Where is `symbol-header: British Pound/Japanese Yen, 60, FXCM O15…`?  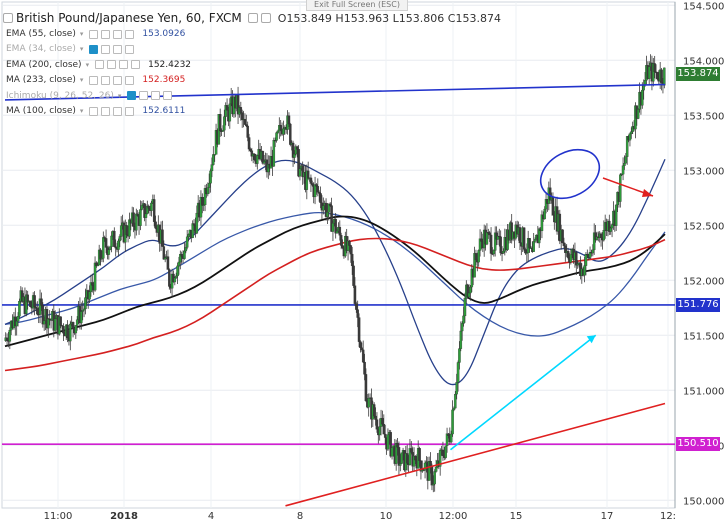 symbol-header: British Pound/Japanese Yen, 60, FXCM O15… is located at coordinates (252, 18).